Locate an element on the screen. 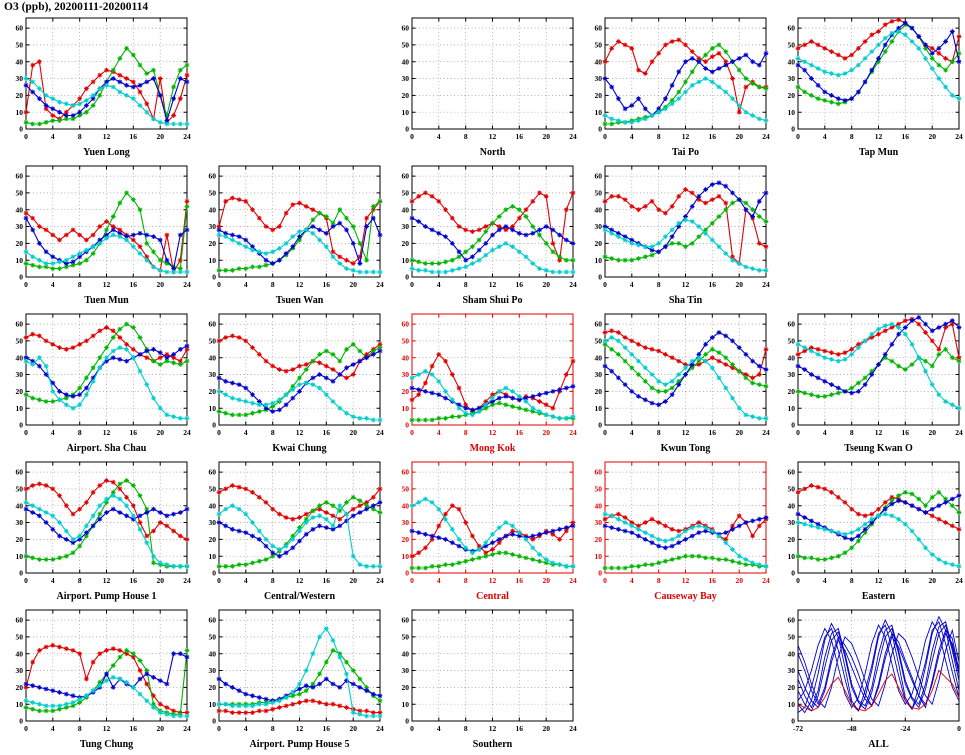 This screenshot has height=755, width=965. chart-sha-tin: 0 4 8 12 16 20 24 0 10 20 30 40 50 60 is located at coordinates (682, 227).